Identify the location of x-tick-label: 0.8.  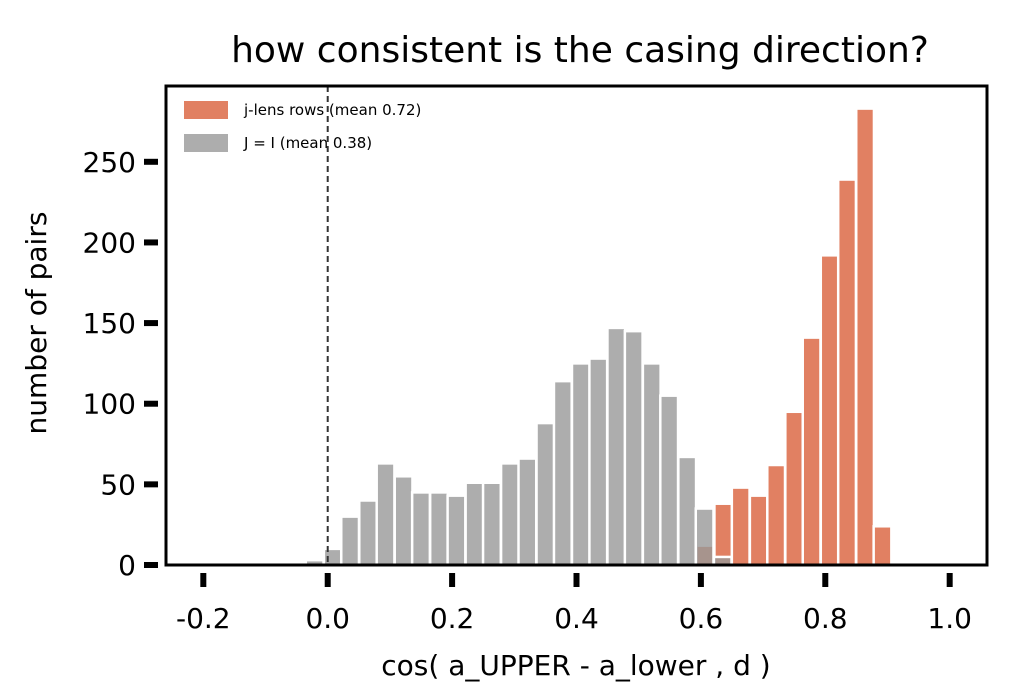
(825, 618).